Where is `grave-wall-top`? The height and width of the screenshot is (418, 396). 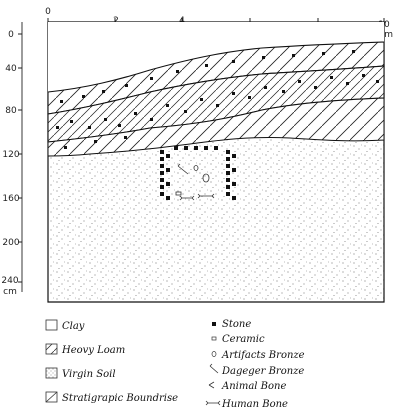
grave-wall-top is located at coordinates (196, 148).